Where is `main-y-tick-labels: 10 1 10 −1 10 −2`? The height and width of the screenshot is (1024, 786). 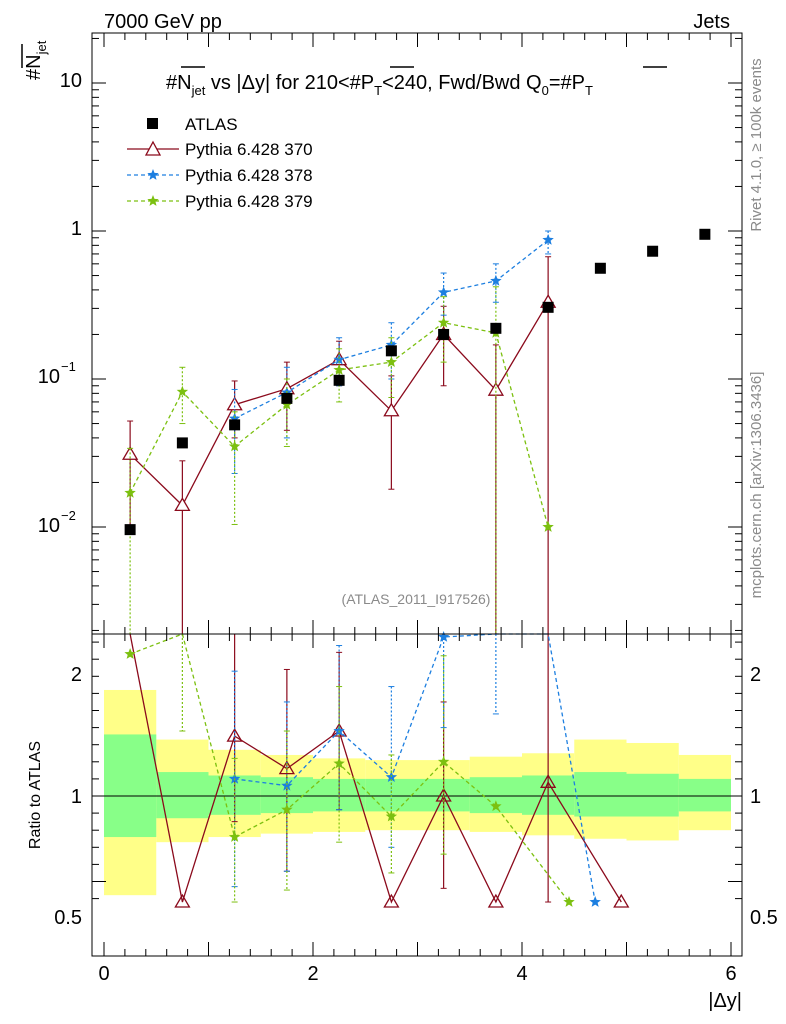
main-y-tick-labels: 10 1 10 −1 10 −2 is located at coordinates (60, 303).